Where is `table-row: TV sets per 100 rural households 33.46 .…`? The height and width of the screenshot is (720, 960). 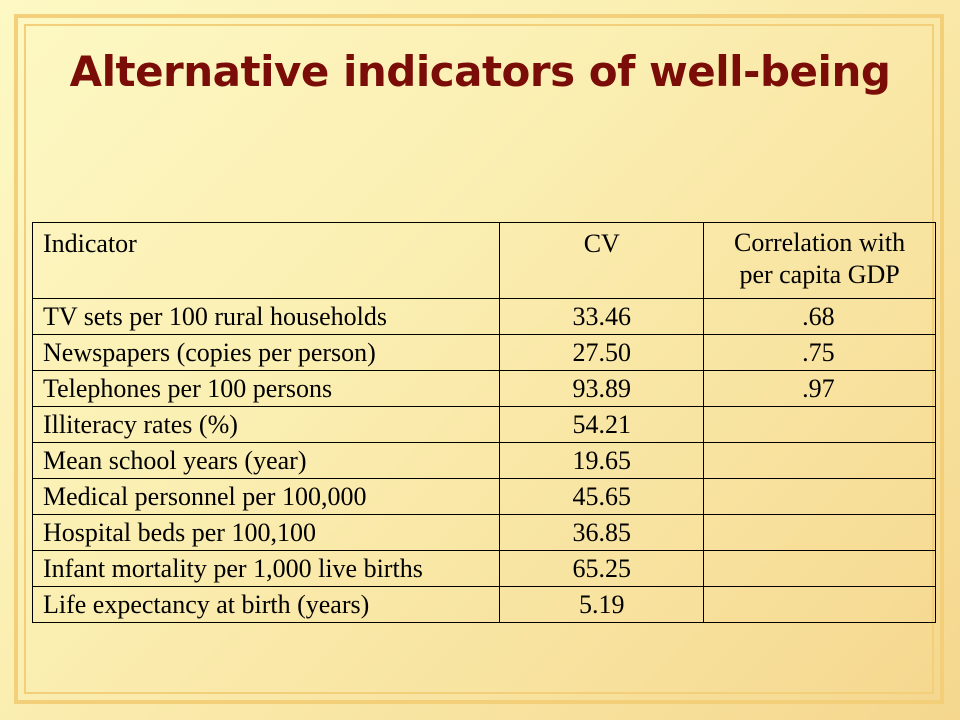 table-row: TV sets per 100 rural households 33.46 .… is located at coordinates (483, 316).